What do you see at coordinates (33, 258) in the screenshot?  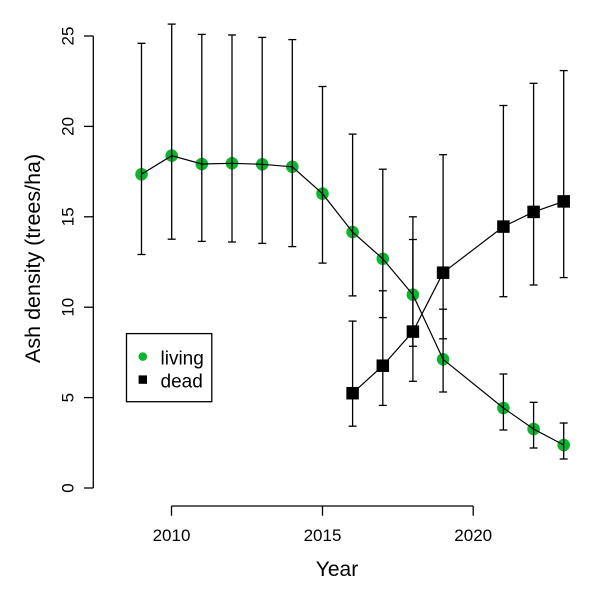 I see `svg-text: Ash density (trees/ha)` at bounding box center [33, 258].